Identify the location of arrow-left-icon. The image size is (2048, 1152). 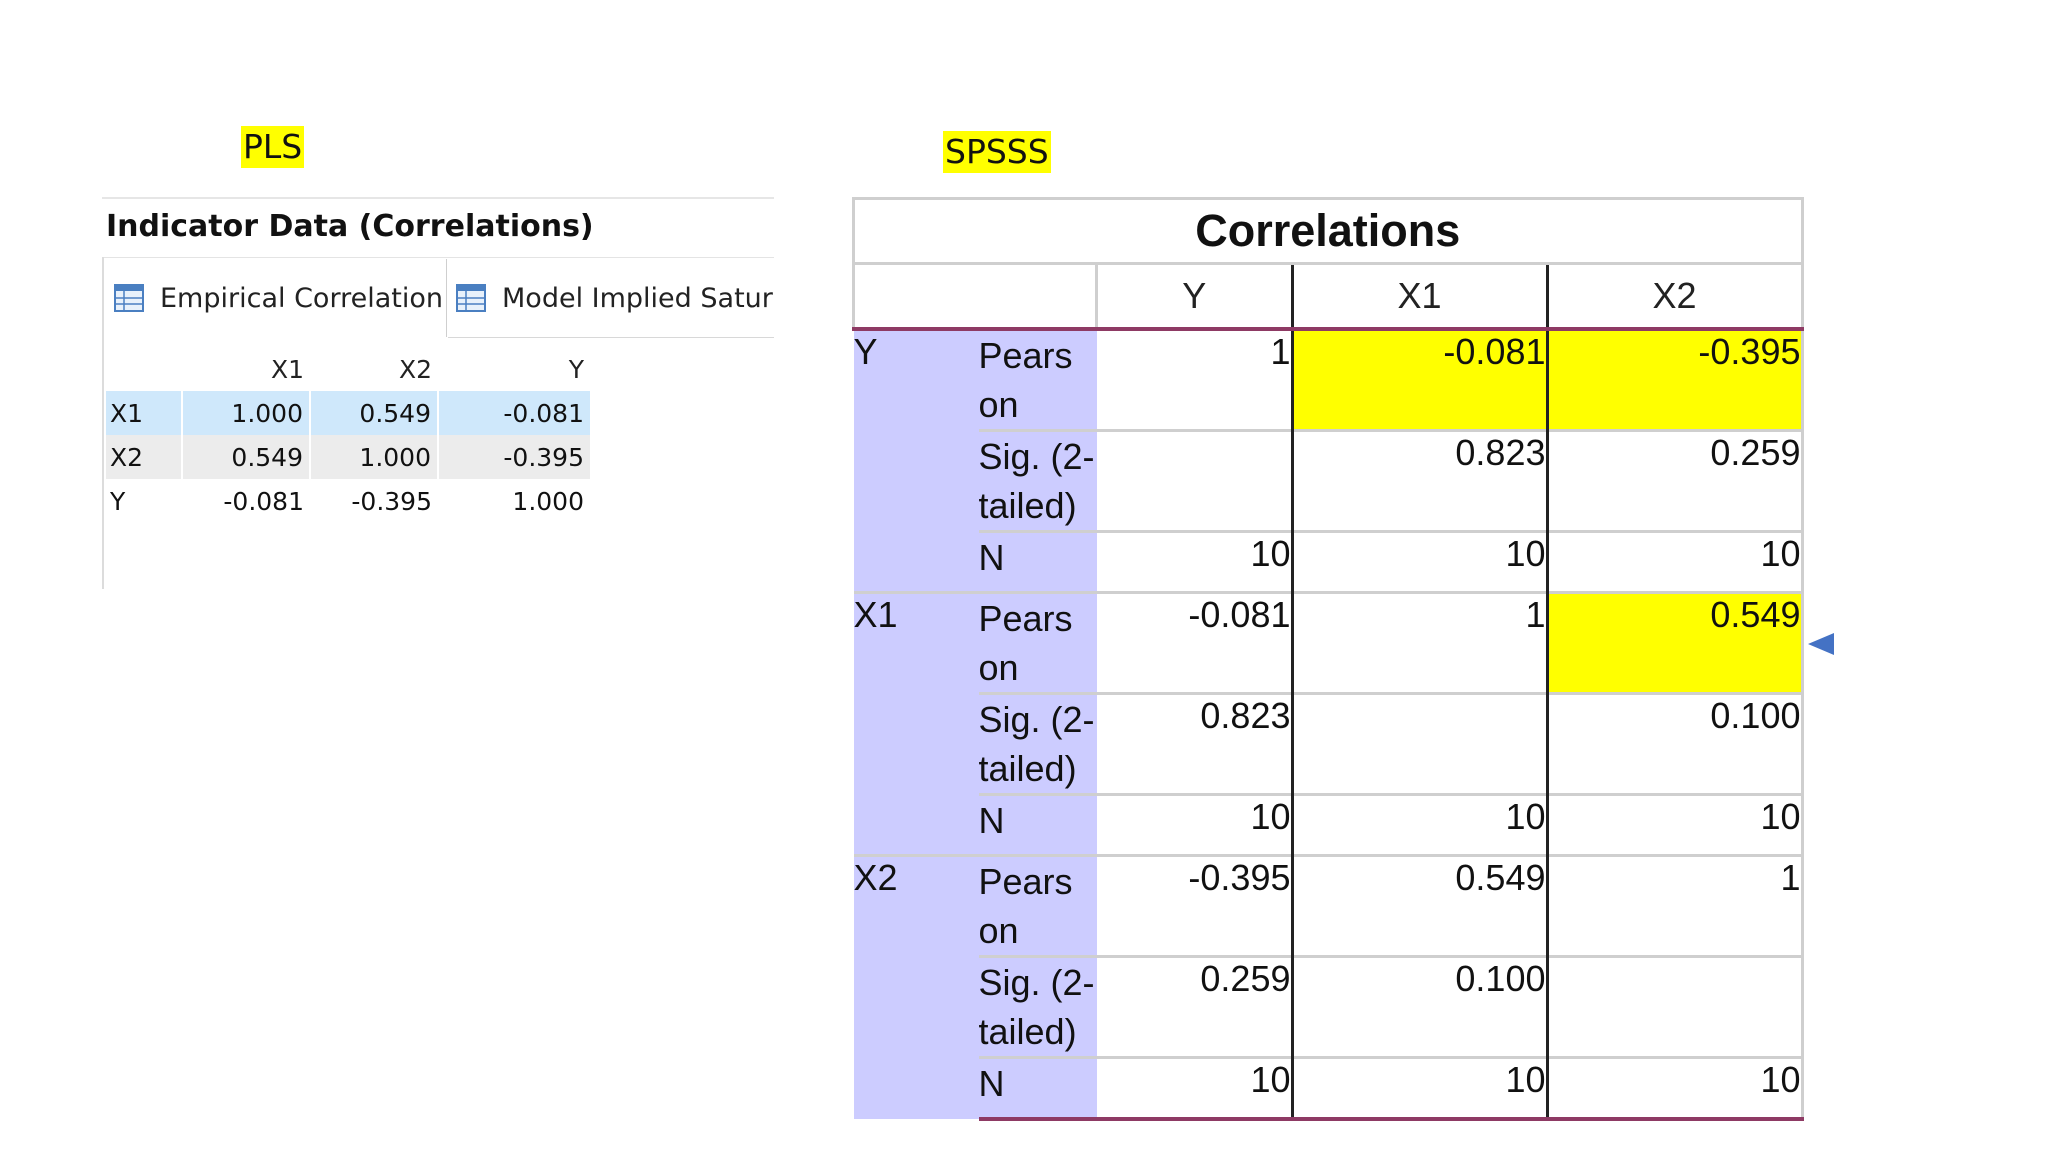
(1821, 644).